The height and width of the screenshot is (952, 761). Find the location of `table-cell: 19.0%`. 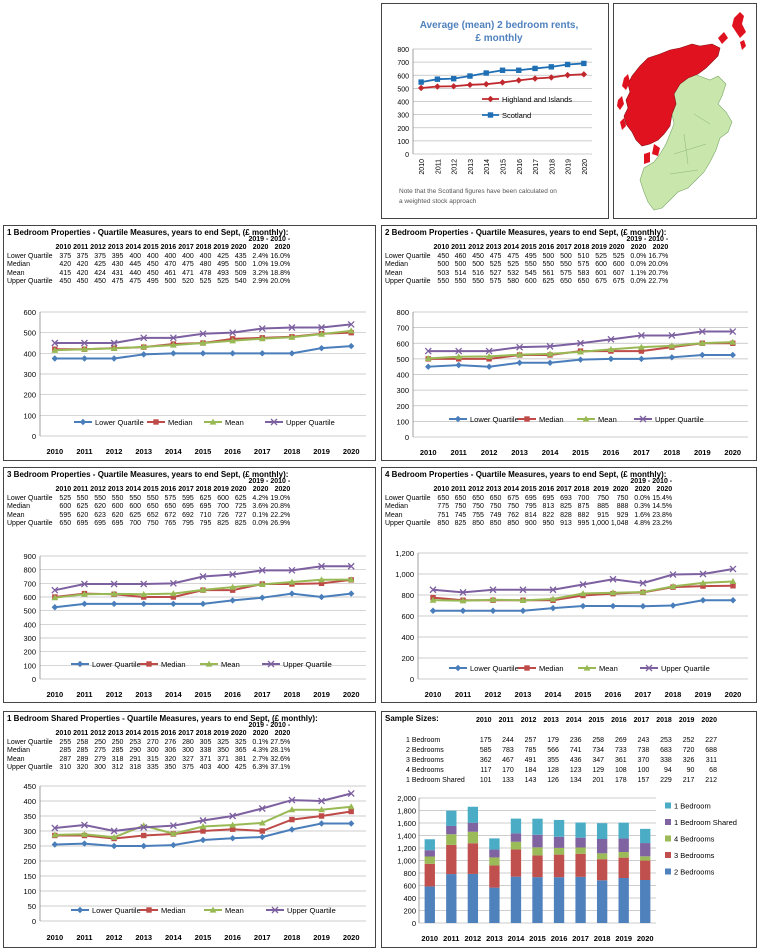

table-cell: 19.0% is located at coordinates (280, 265).